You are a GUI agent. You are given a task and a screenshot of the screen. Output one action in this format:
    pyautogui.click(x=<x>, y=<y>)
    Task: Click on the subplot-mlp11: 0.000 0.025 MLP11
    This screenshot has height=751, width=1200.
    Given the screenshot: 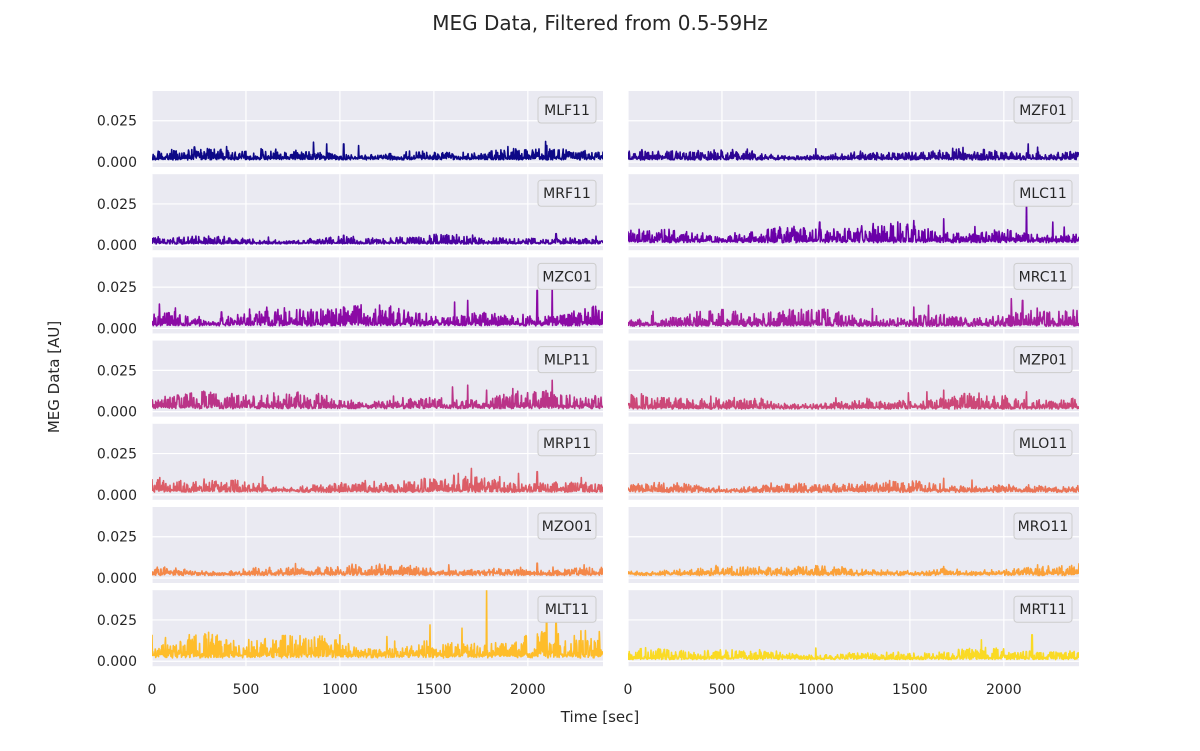 What is the action you would take?
    pyautogui.click(x=350, y=380)
    